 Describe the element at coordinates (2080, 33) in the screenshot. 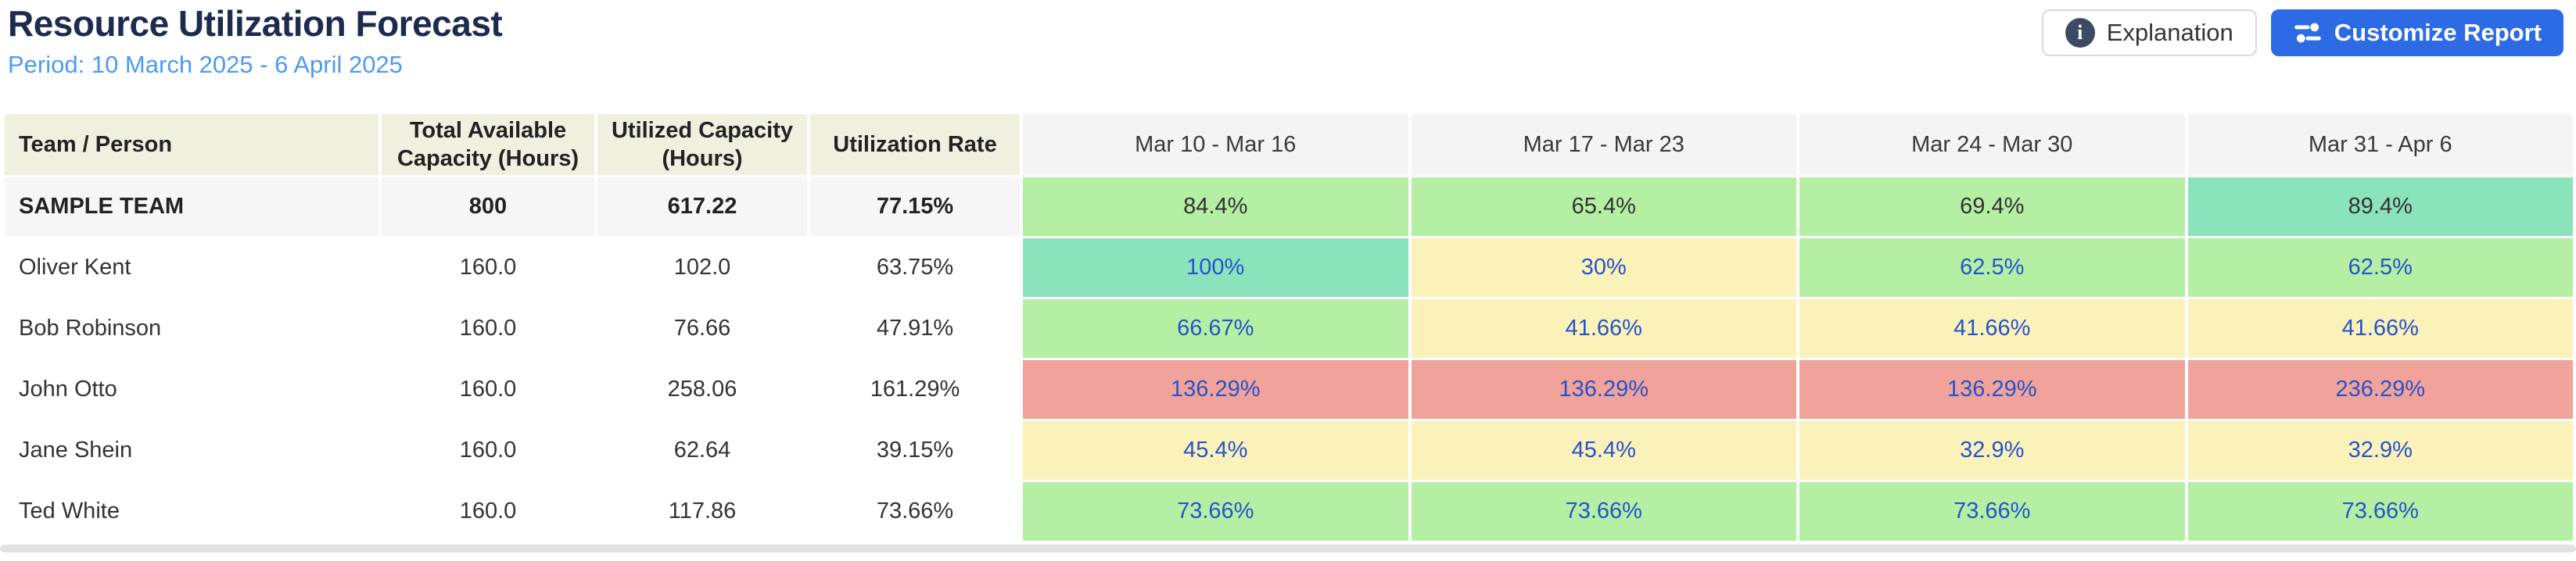

I see `info-icon: i` at that location.